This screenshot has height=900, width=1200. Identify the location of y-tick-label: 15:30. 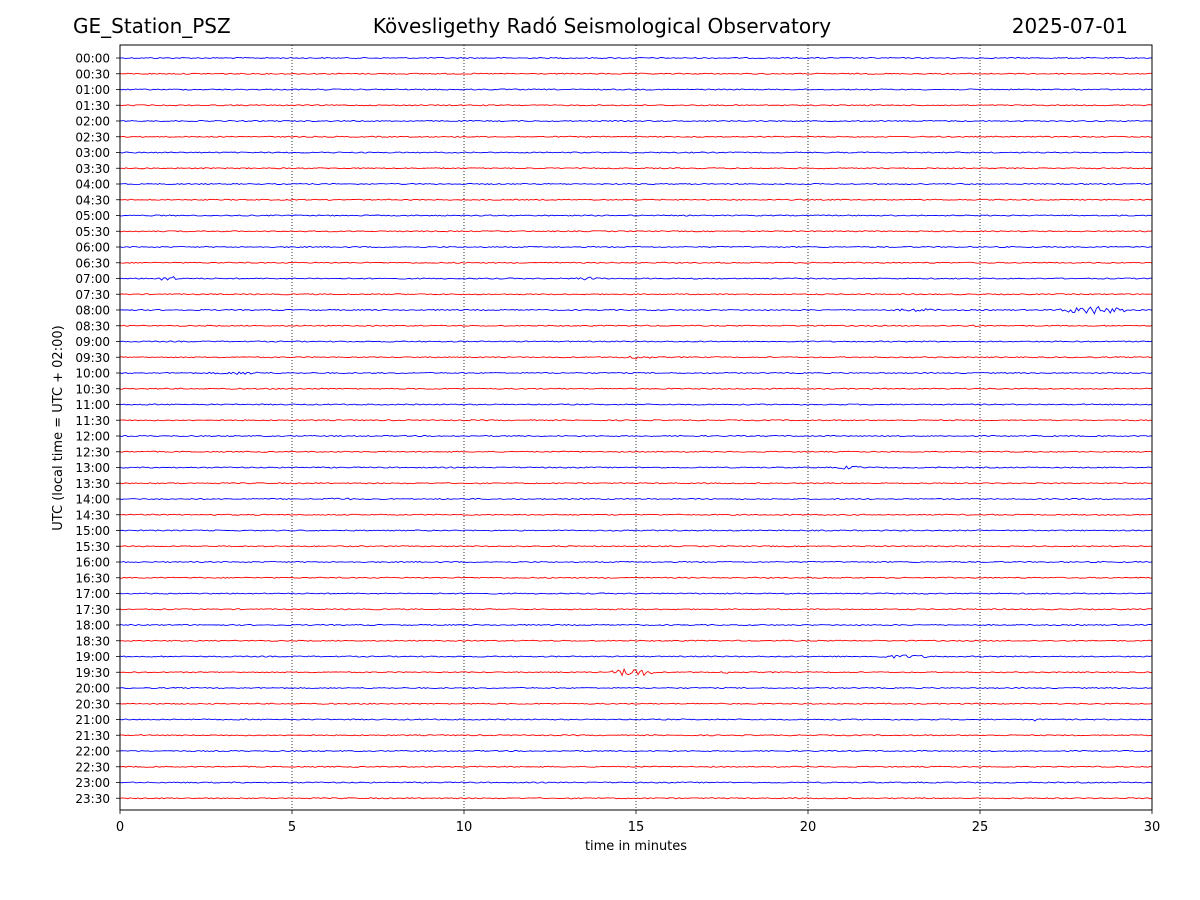
(92, 547).